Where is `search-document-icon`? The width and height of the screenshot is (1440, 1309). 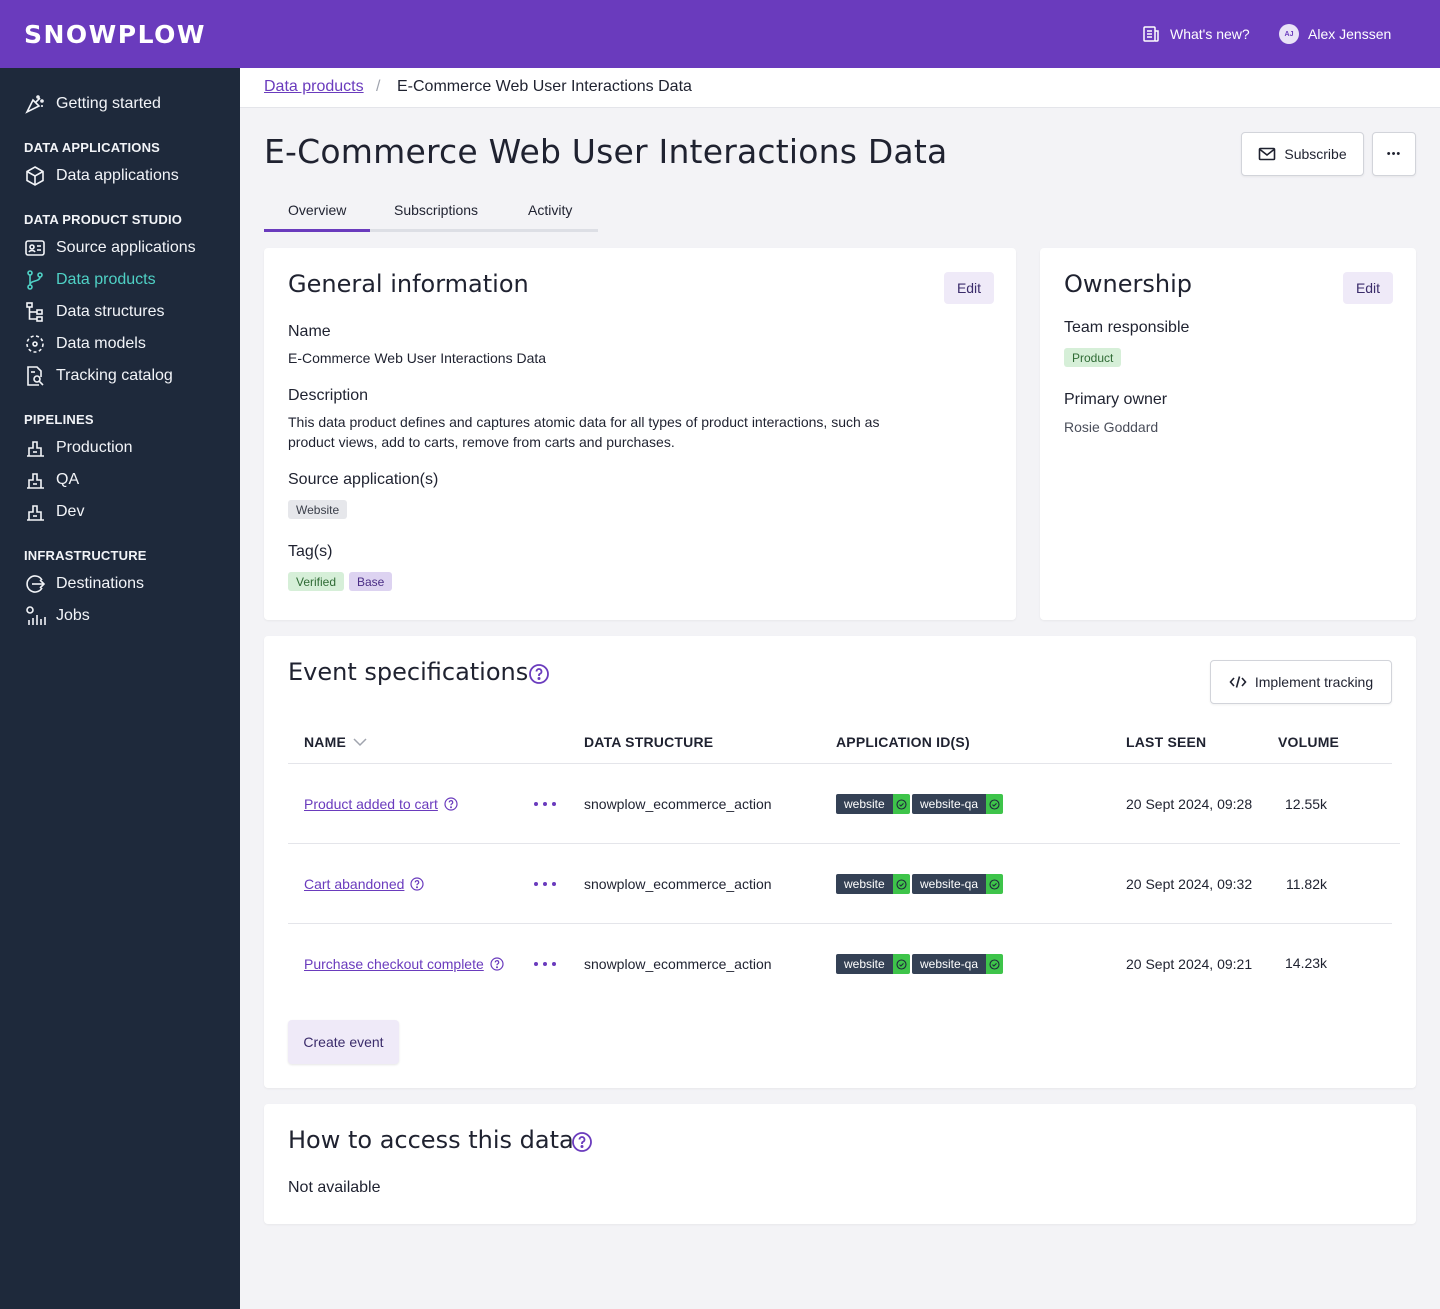 search-document-icon is located at coordinates (35, 376).